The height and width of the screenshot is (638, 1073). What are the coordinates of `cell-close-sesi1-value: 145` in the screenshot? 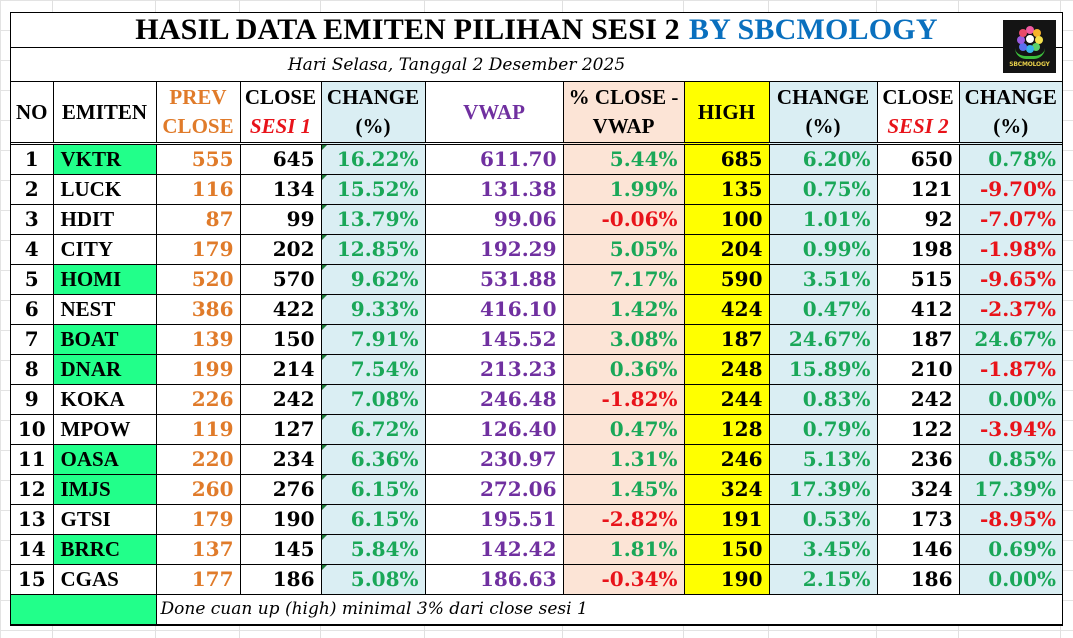 It's located at (293, 549).